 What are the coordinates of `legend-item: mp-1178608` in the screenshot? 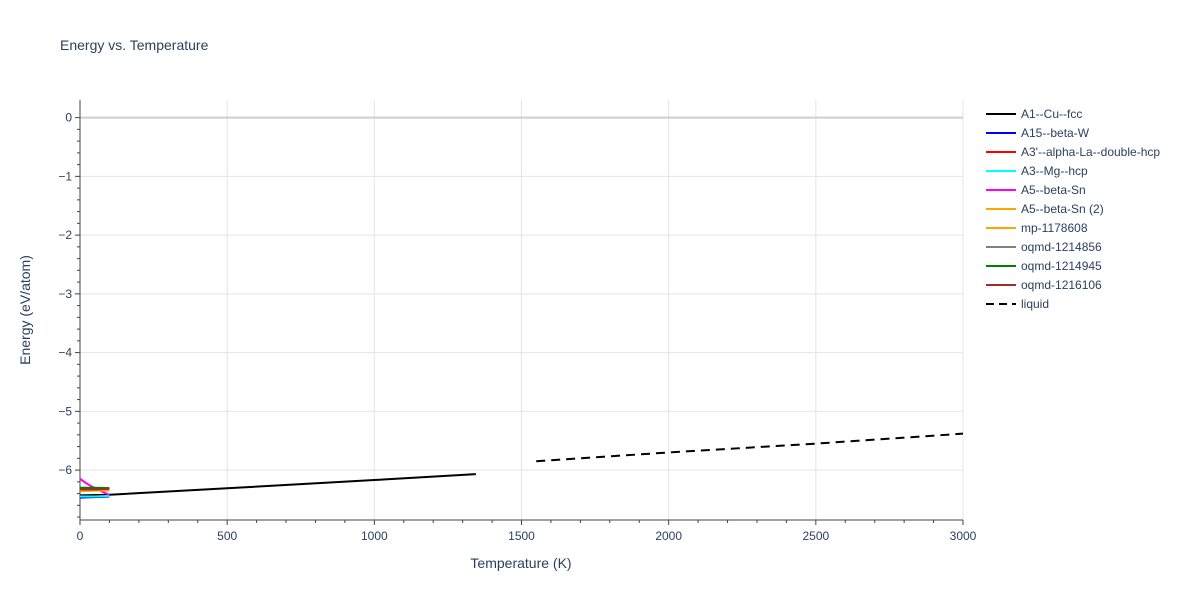 It's located at (1037, 228).